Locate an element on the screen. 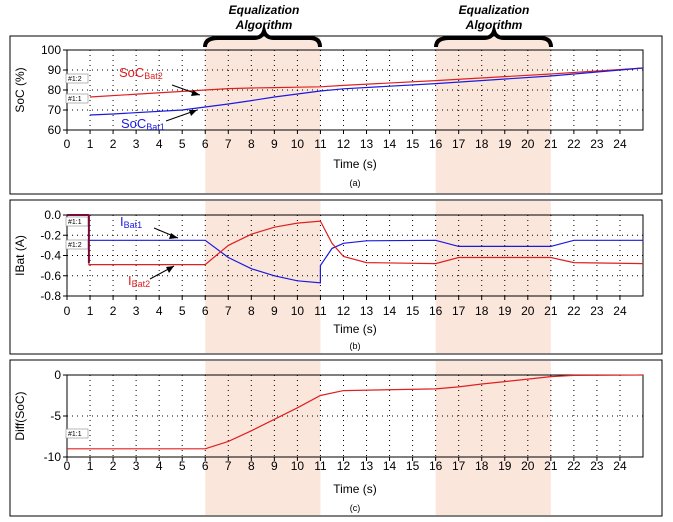 The width and height of the screenshot is (673, 522). x-tick-label-c: 13 is located at coordinates (367, 466).